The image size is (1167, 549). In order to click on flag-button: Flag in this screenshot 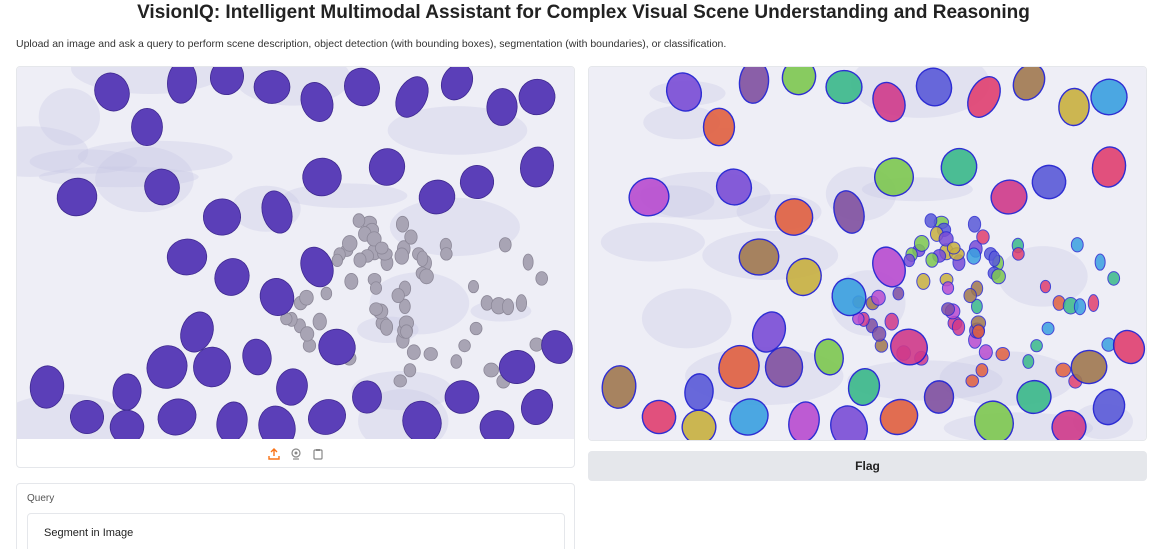, I will do `click(867, 466)`.